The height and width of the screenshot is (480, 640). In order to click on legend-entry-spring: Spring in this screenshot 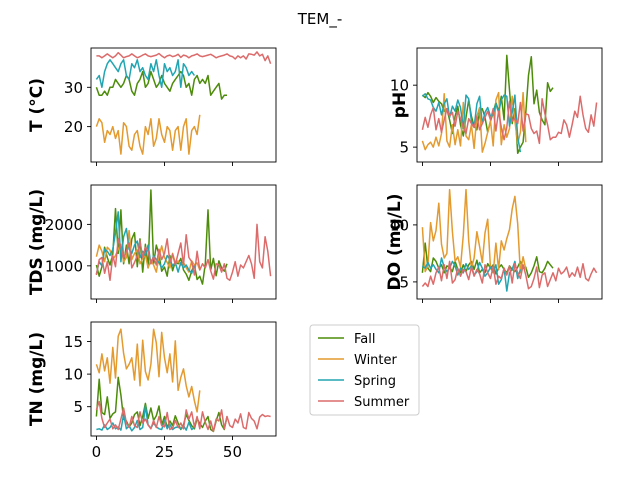, I will do `click(357, 381)`.